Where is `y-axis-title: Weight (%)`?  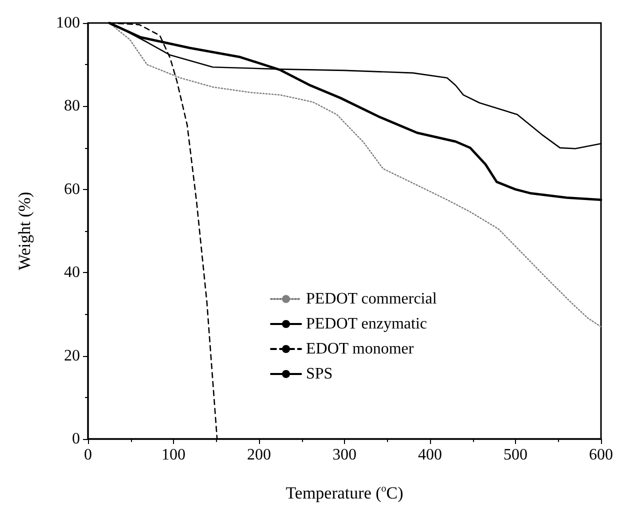 y-axis-title: Weight (%) is located at coordinates (24, 231).